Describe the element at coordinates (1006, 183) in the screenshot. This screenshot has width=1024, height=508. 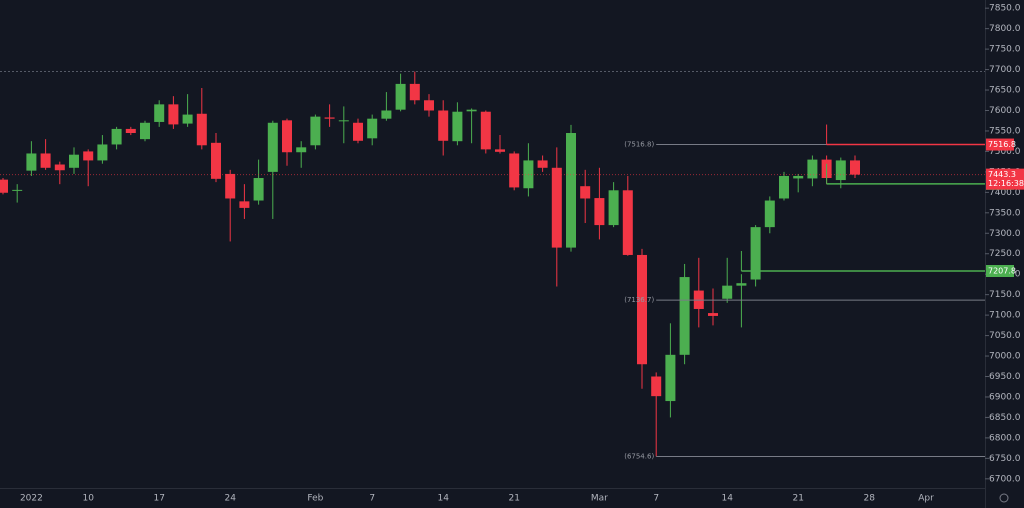
I see `countdown: 12:16:38` at that location.